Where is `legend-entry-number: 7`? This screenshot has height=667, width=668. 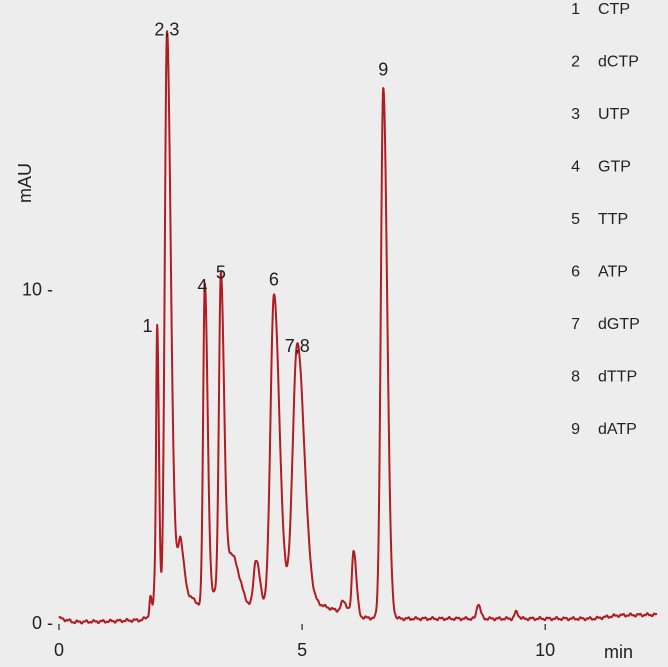
legend-entry-number: 7 is located at coordinates (575, 324).